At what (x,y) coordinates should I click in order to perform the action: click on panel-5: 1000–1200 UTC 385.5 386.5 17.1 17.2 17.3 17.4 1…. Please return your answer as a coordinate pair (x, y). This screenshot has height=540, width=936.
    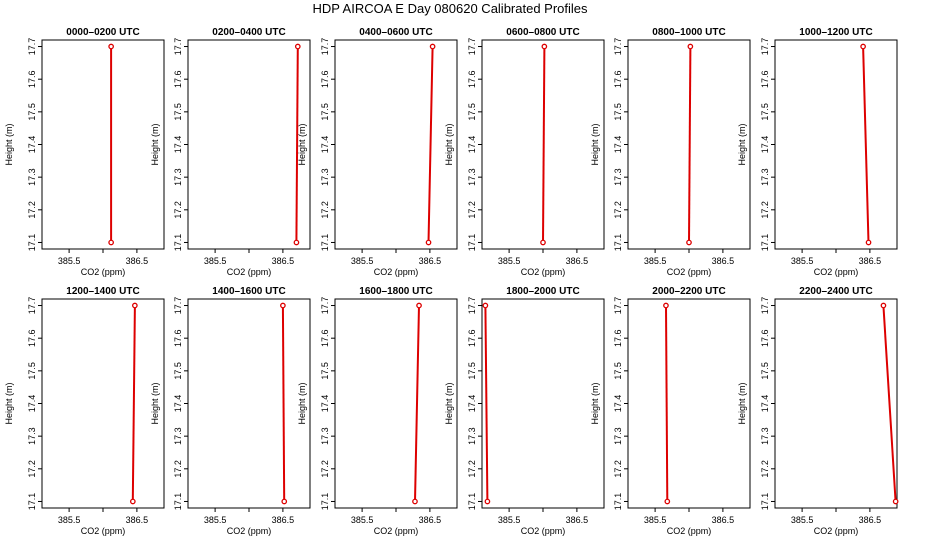
    Looking at the image, I should click on (817, 152).